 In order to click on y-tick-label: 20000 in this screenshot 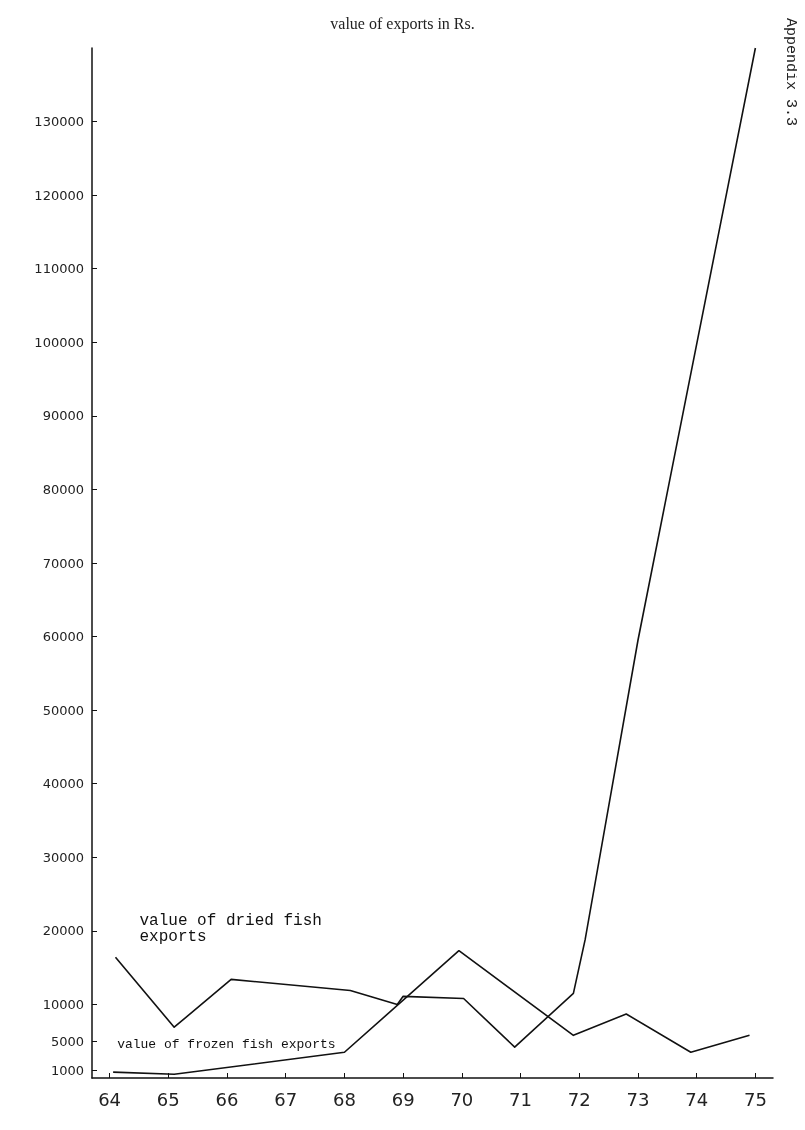, I will do `click(63, 931)`.